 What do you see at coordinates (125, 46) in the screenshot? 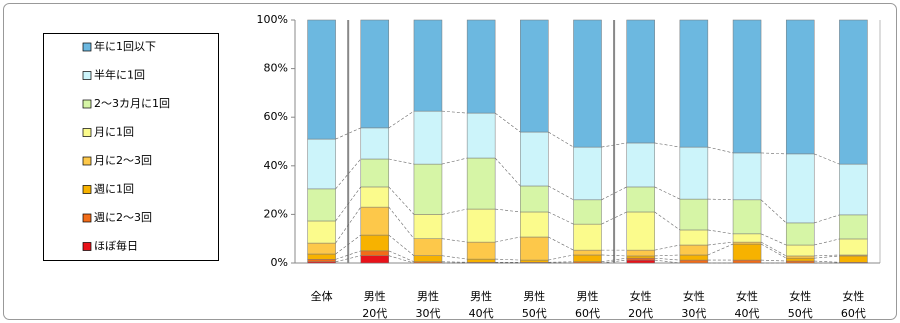
I see `legend-label: 年に1回以下` at bounding box center [125, 46].